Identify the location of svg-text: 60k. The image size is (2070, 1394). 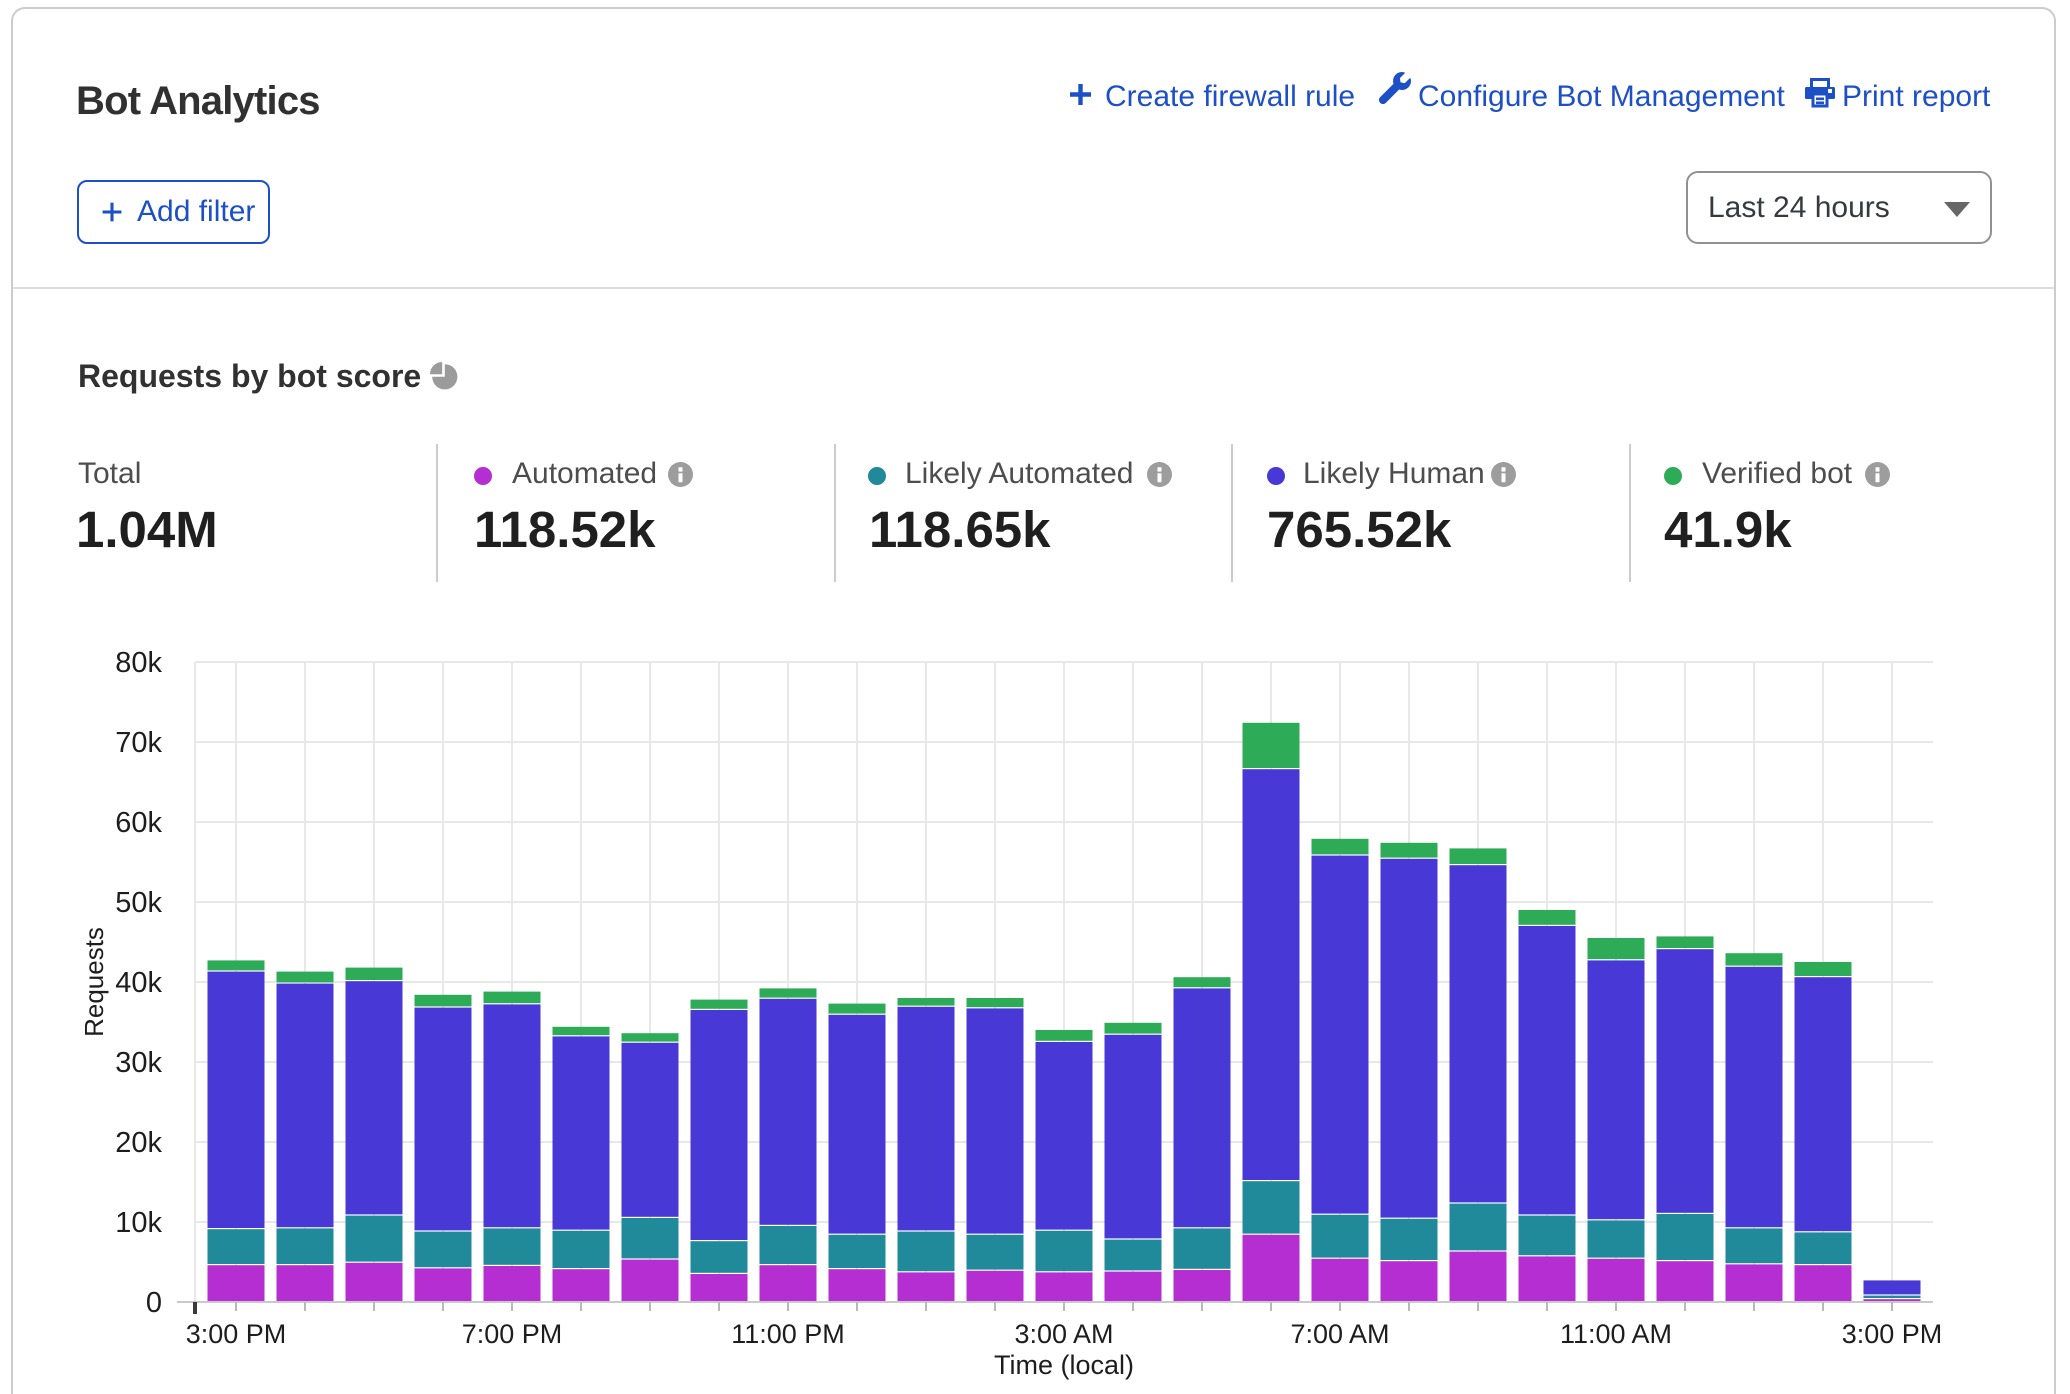
(138, 823).